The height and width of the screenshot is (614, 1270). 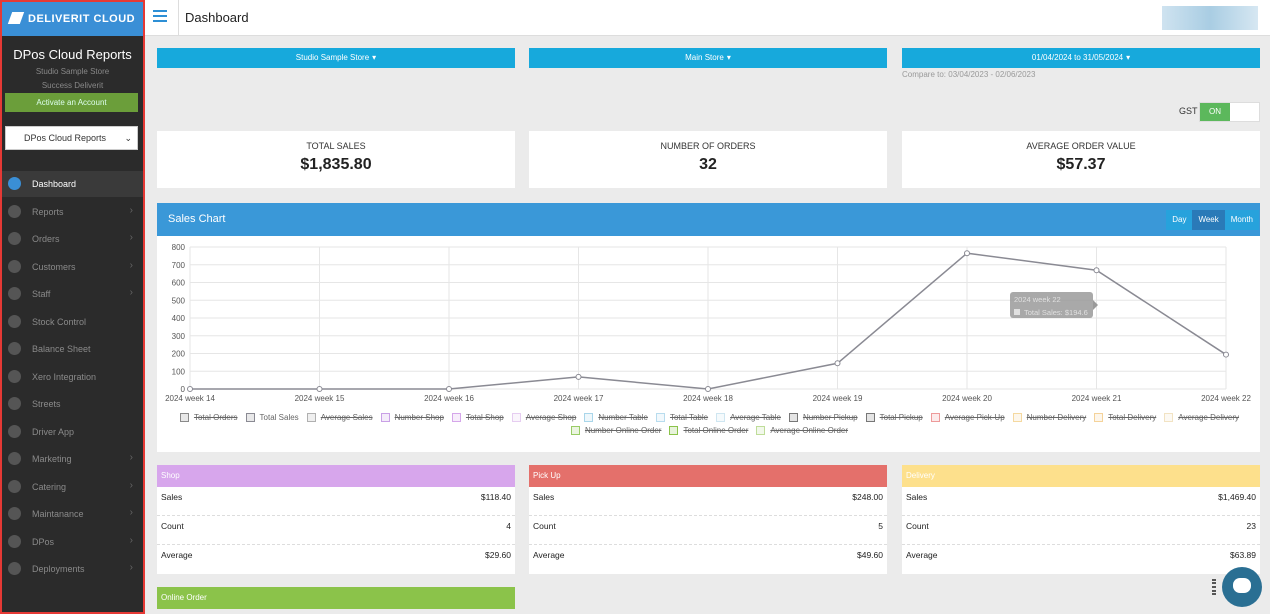 I want to click on legend-item: Number Pickup, so click(x=823, y=417).